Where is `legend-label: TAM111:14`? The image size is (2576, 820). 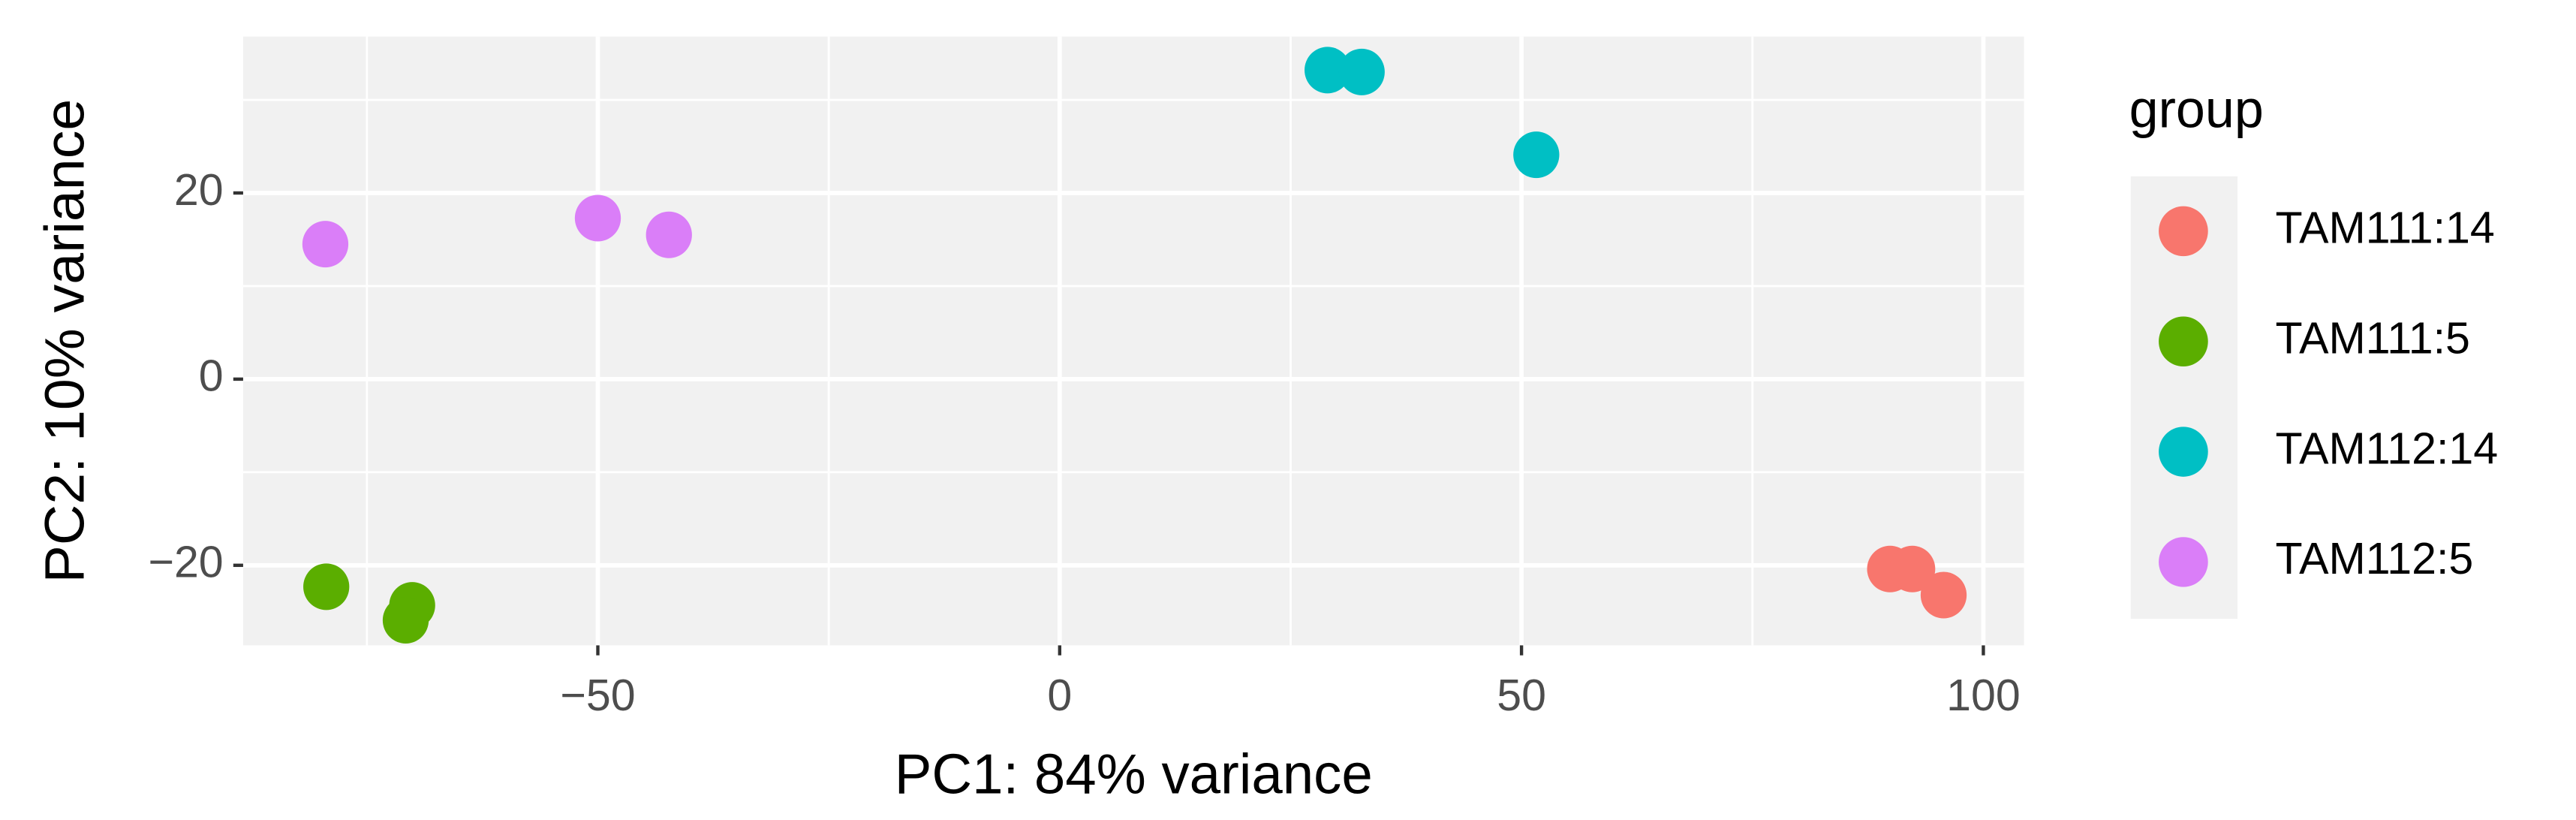 legend-label: TAM111:14 is located at coordinates (2384, 227).